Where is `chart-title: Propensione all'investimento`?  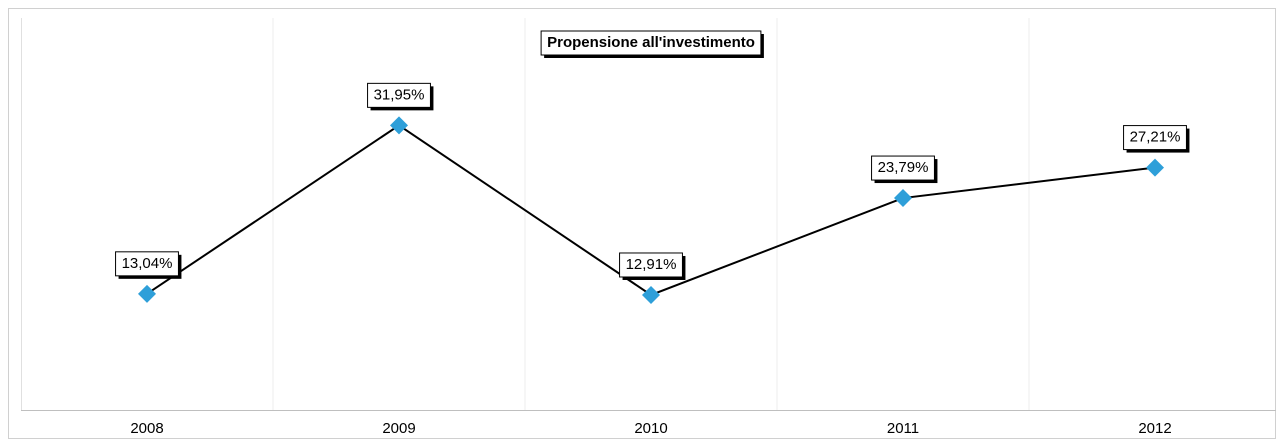
chart-title: Propensione all'investimento is located at coordinates (651, 42).